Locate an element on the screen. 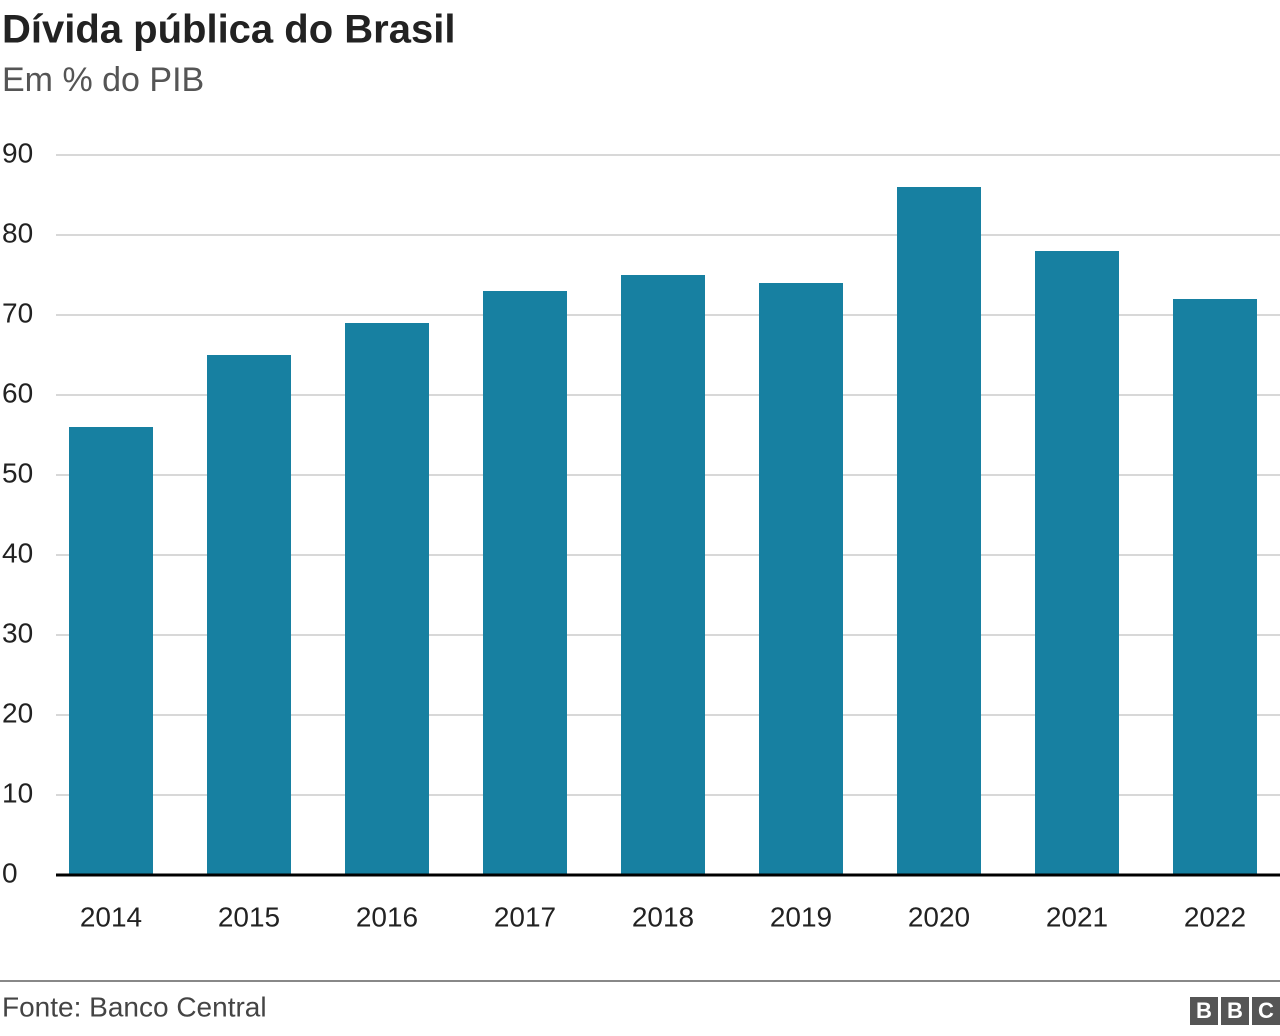  y-tick-label: 20 is located at coordinates (17, 712).